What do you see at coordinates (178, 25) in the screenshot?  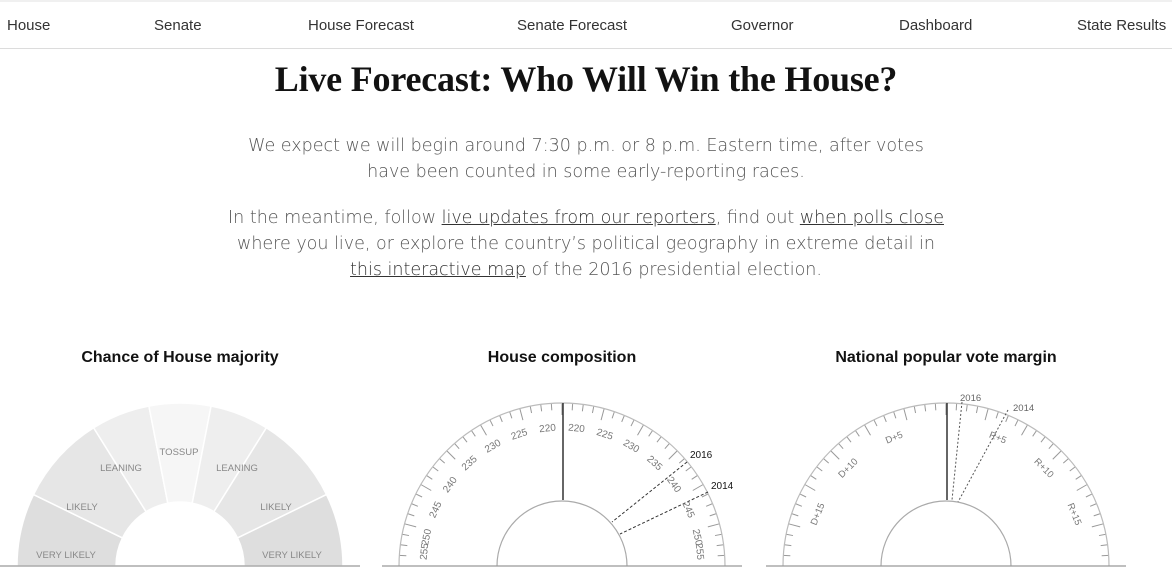 I see `nav-item-senate: Senate` at bounding box center [178, 25].